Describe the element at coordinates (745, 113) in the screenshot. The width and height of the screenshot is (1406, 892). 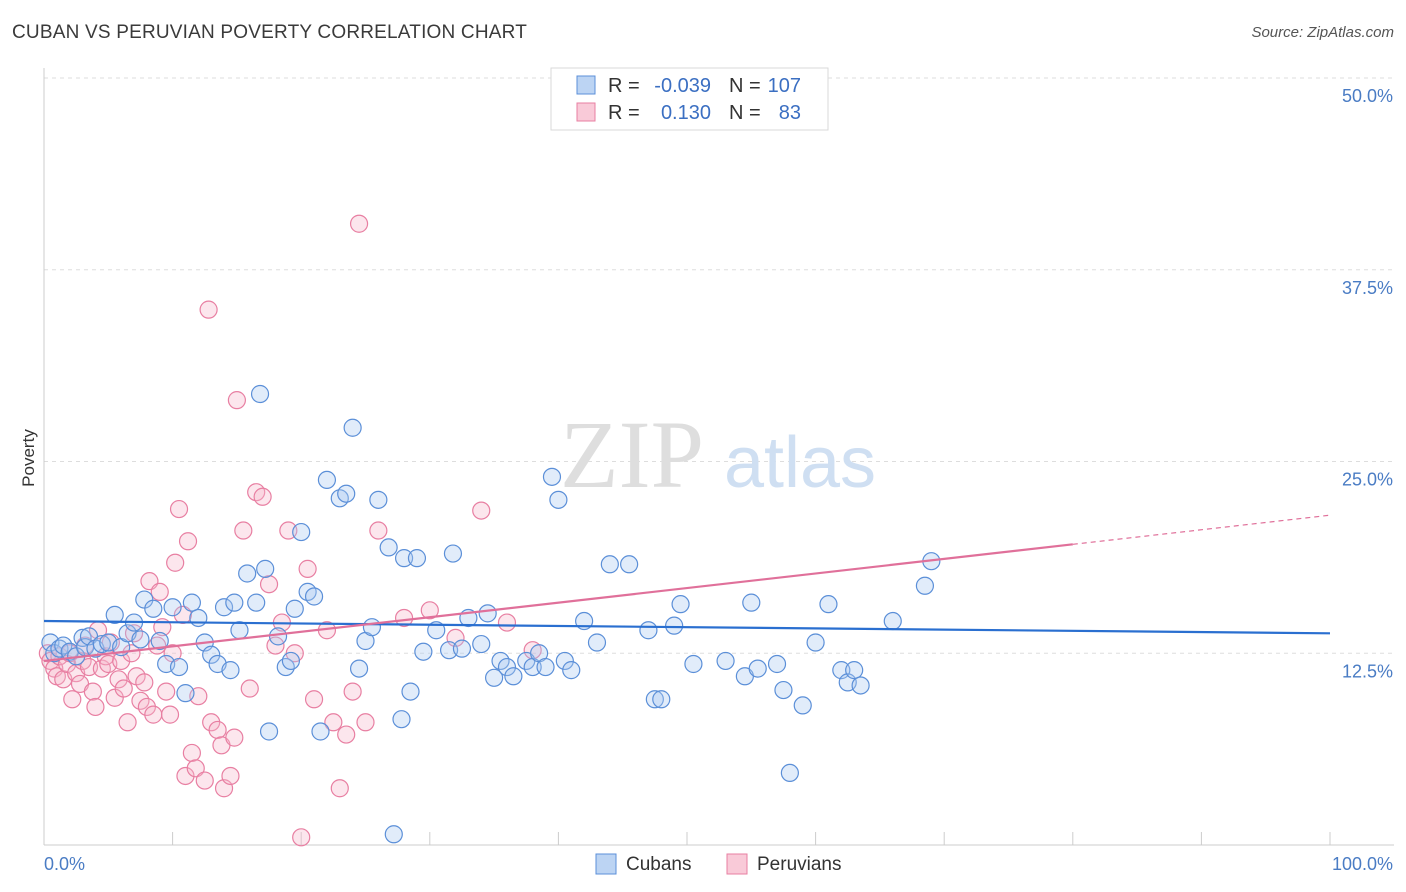
I see `legend-n-label-peruvians: N =` at that location.